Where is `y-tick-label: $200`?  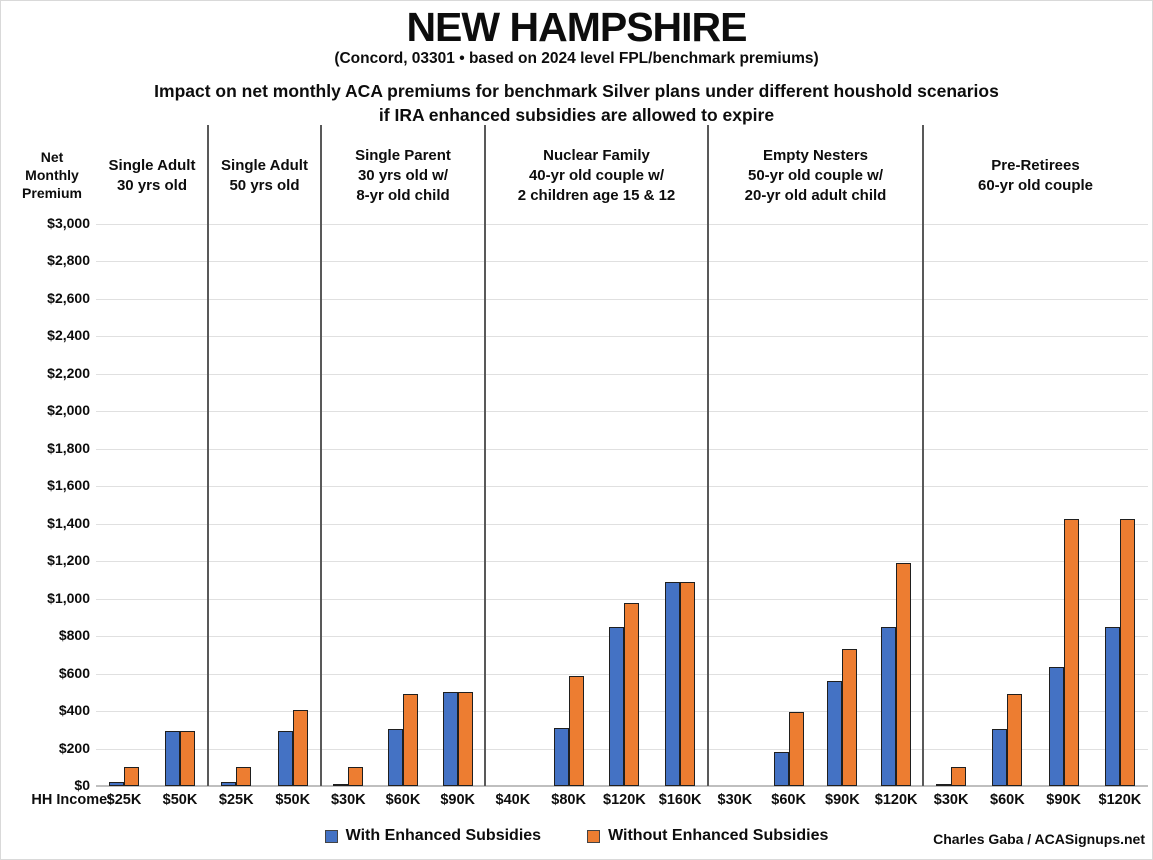 y-tick-label: $200 is located at coordinates (74, 747).